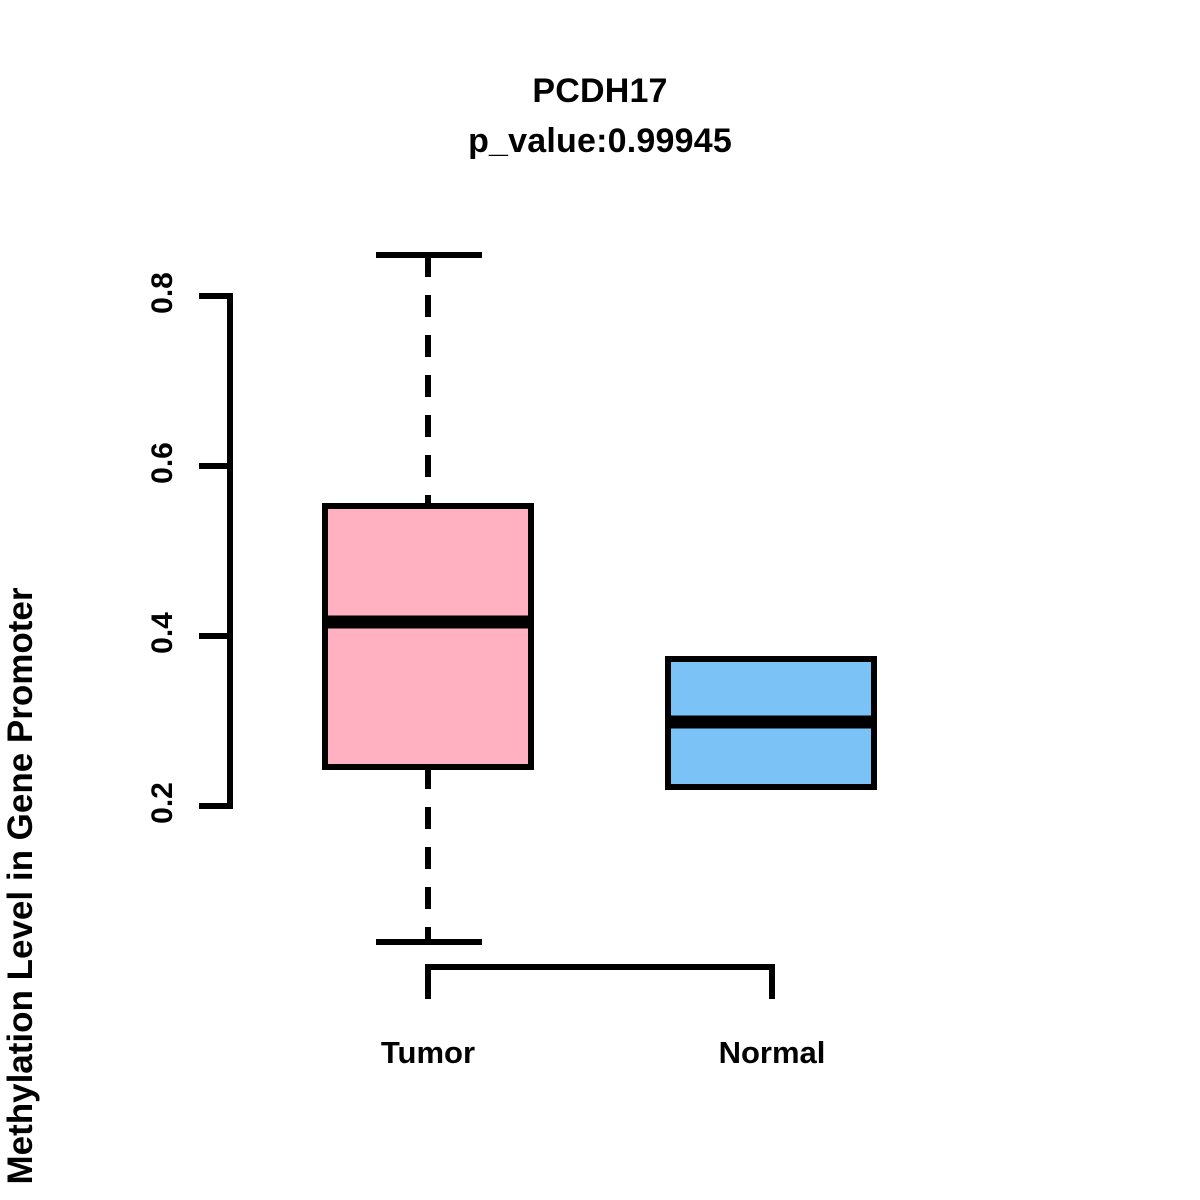 The width and height of the screenshot is (1200, 1200). I want to click on x-axis, so click(600, 981).